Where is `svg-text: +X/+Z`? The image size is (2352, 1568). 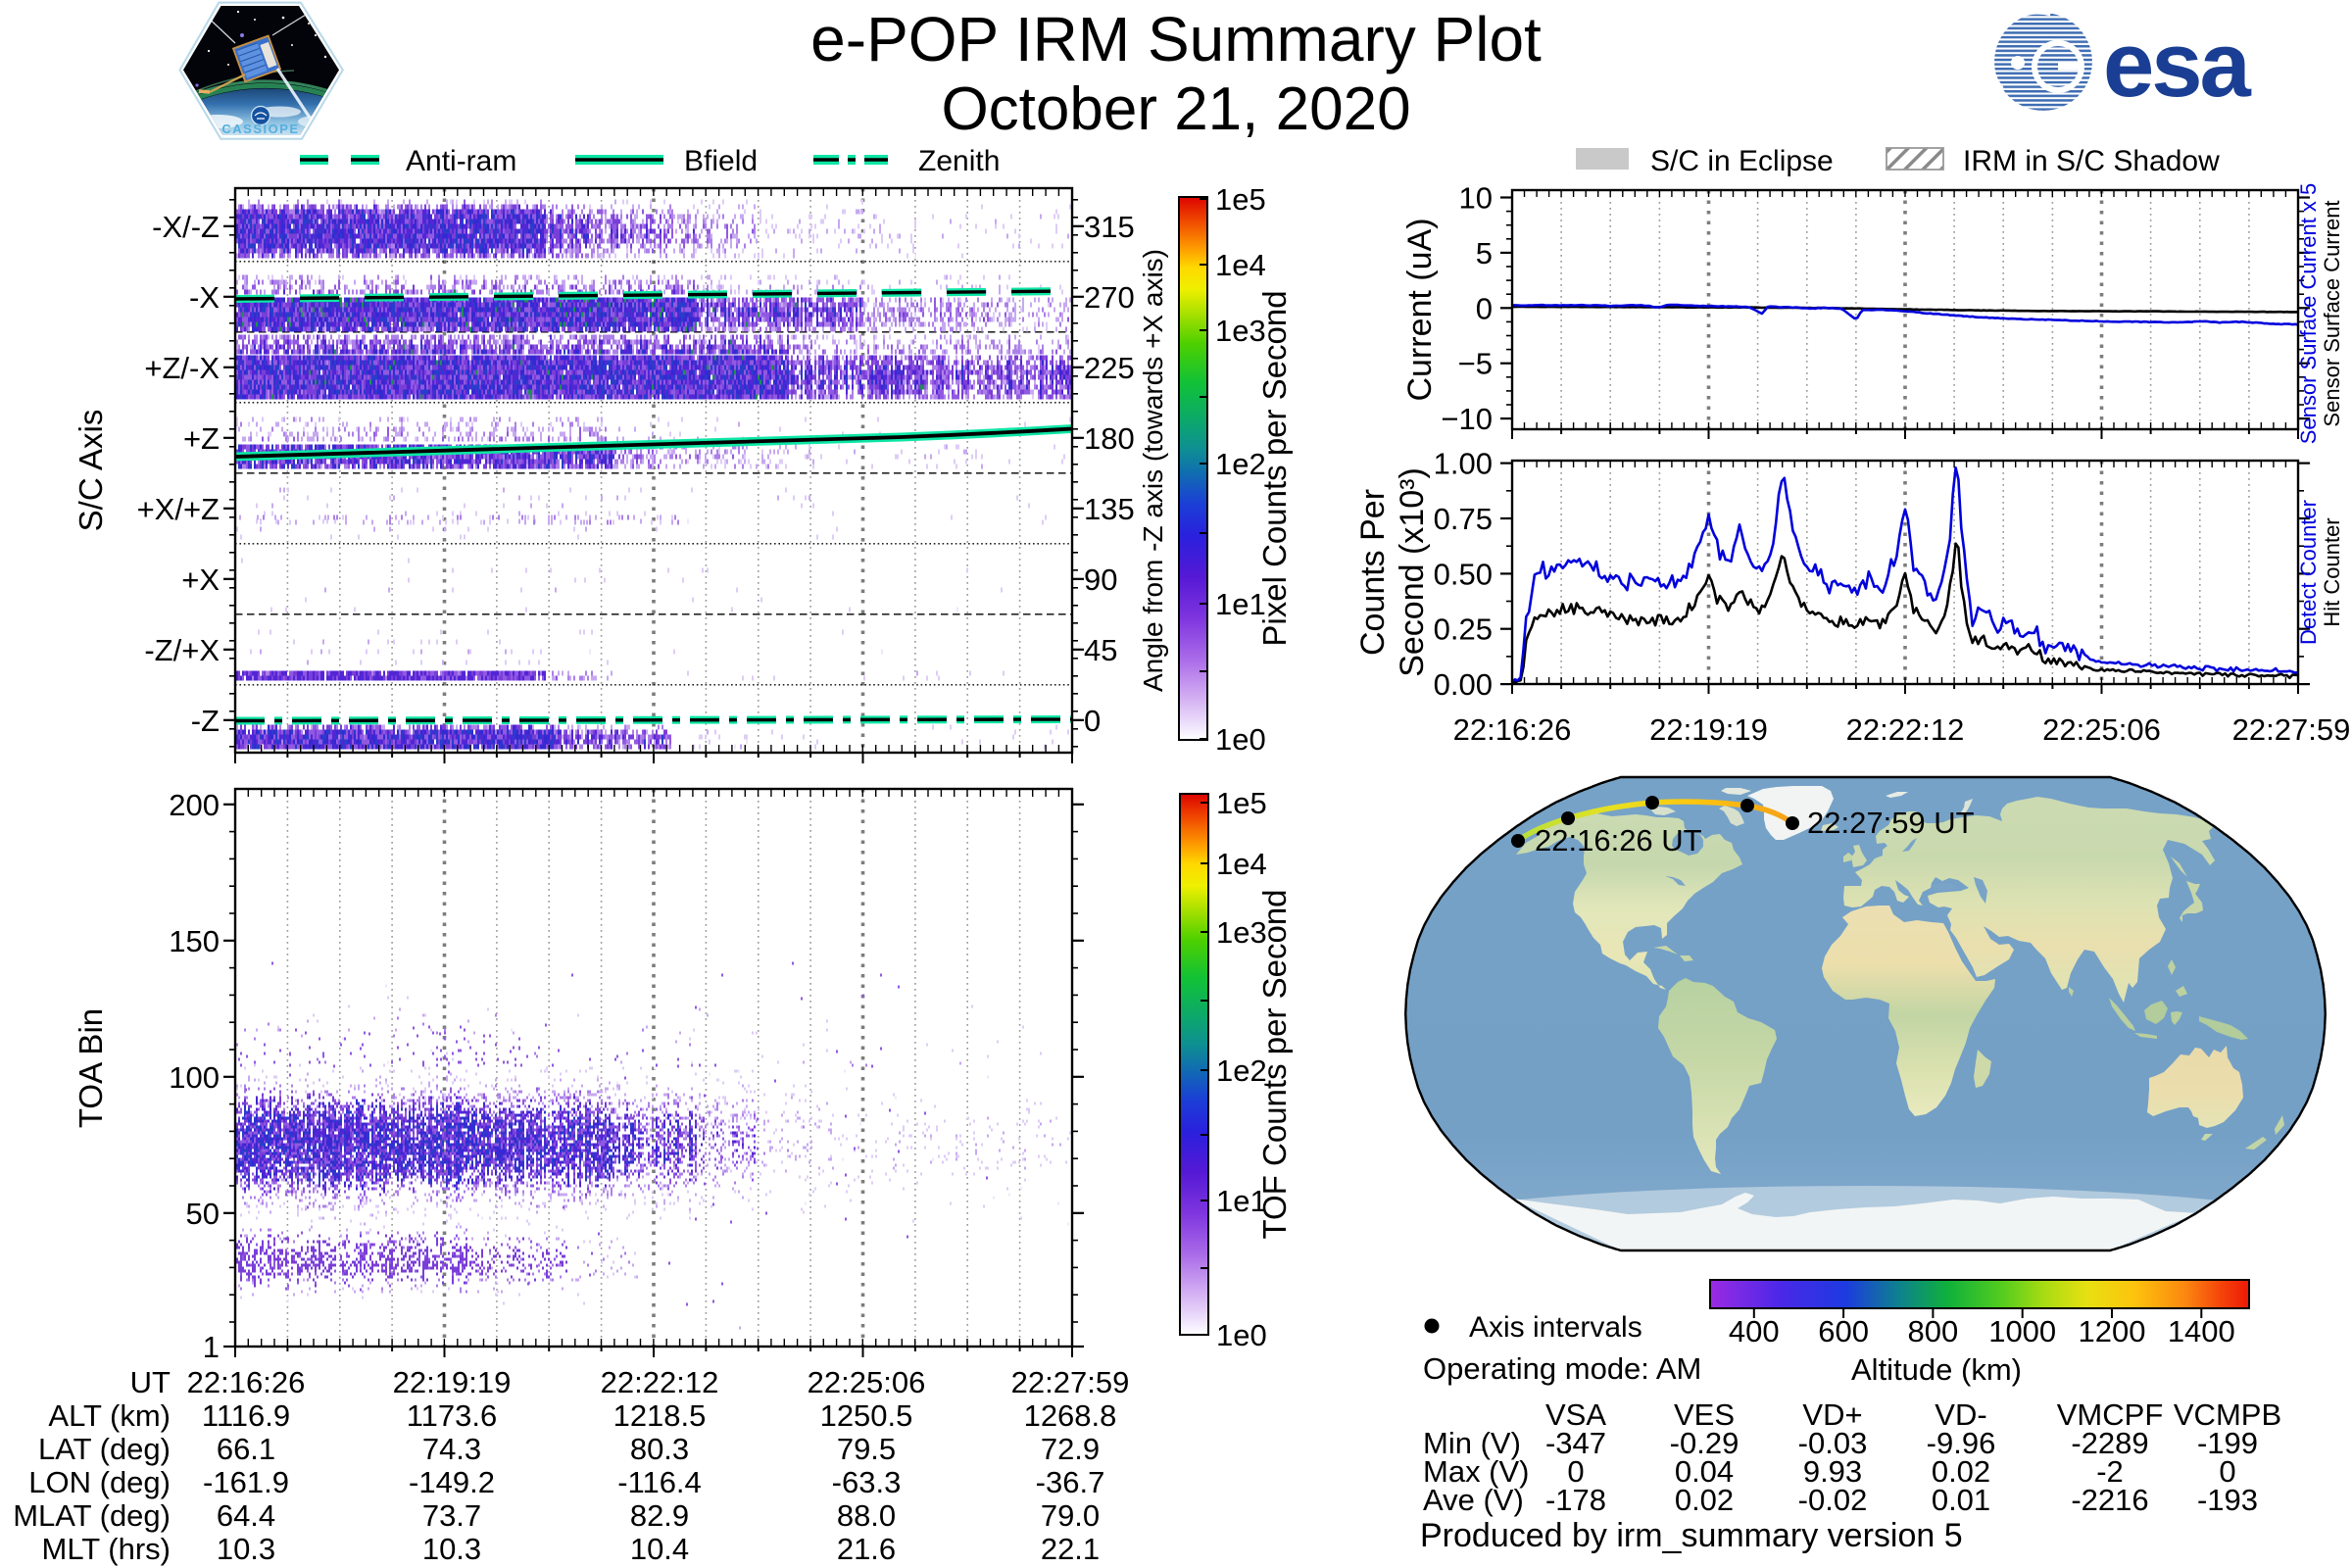 svg-text: +X/+Z is located at coordinates (178, 509).